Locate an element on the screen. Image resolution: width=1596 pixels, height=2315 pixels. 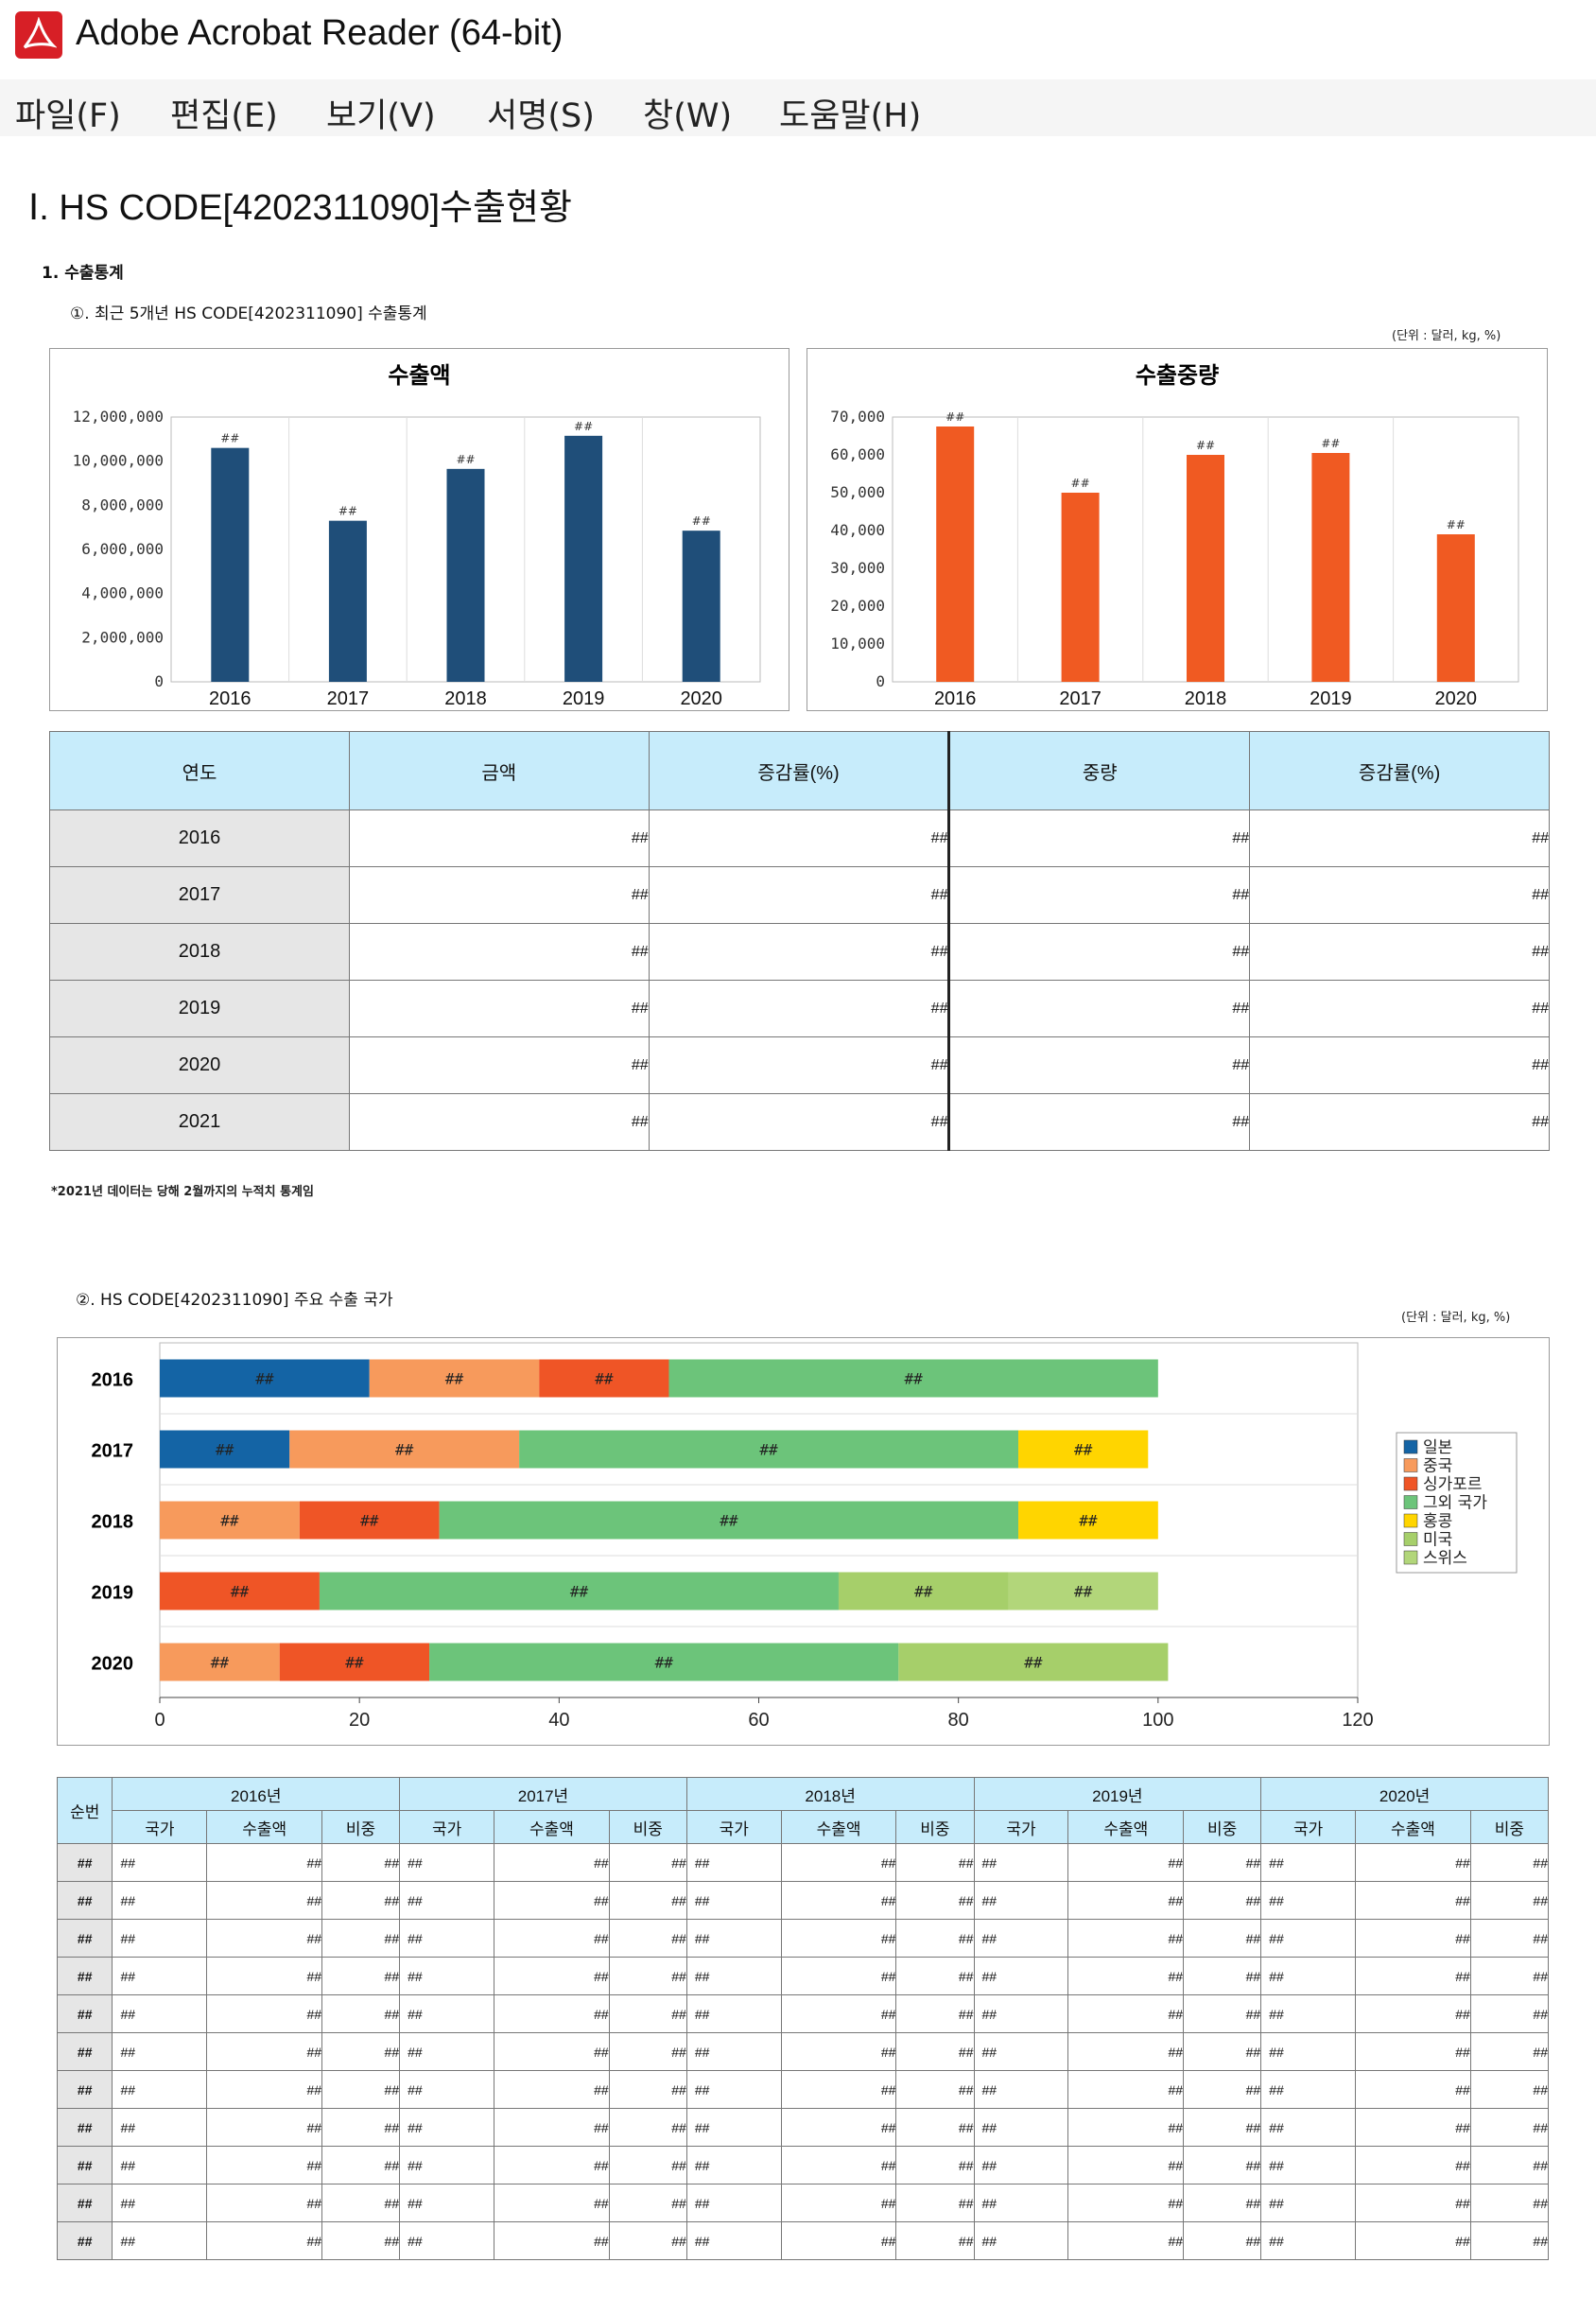
bar-2017 is located at coordinates (347, 601).